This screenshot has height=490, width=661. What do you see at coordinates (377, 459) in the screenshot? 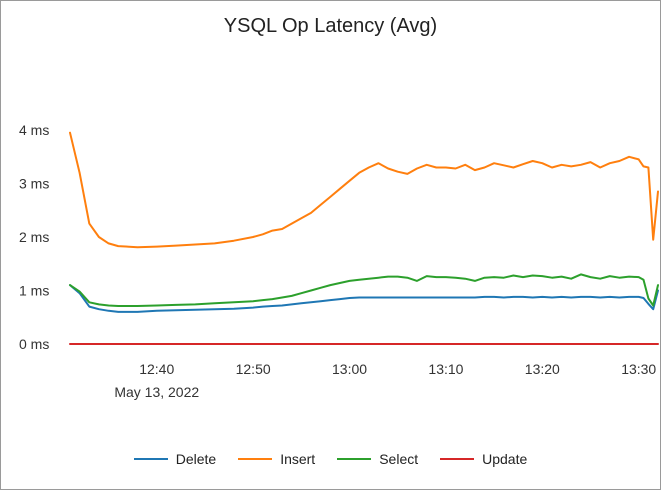
I see `legend-item-select: Select` at bounding box center [377, 459].